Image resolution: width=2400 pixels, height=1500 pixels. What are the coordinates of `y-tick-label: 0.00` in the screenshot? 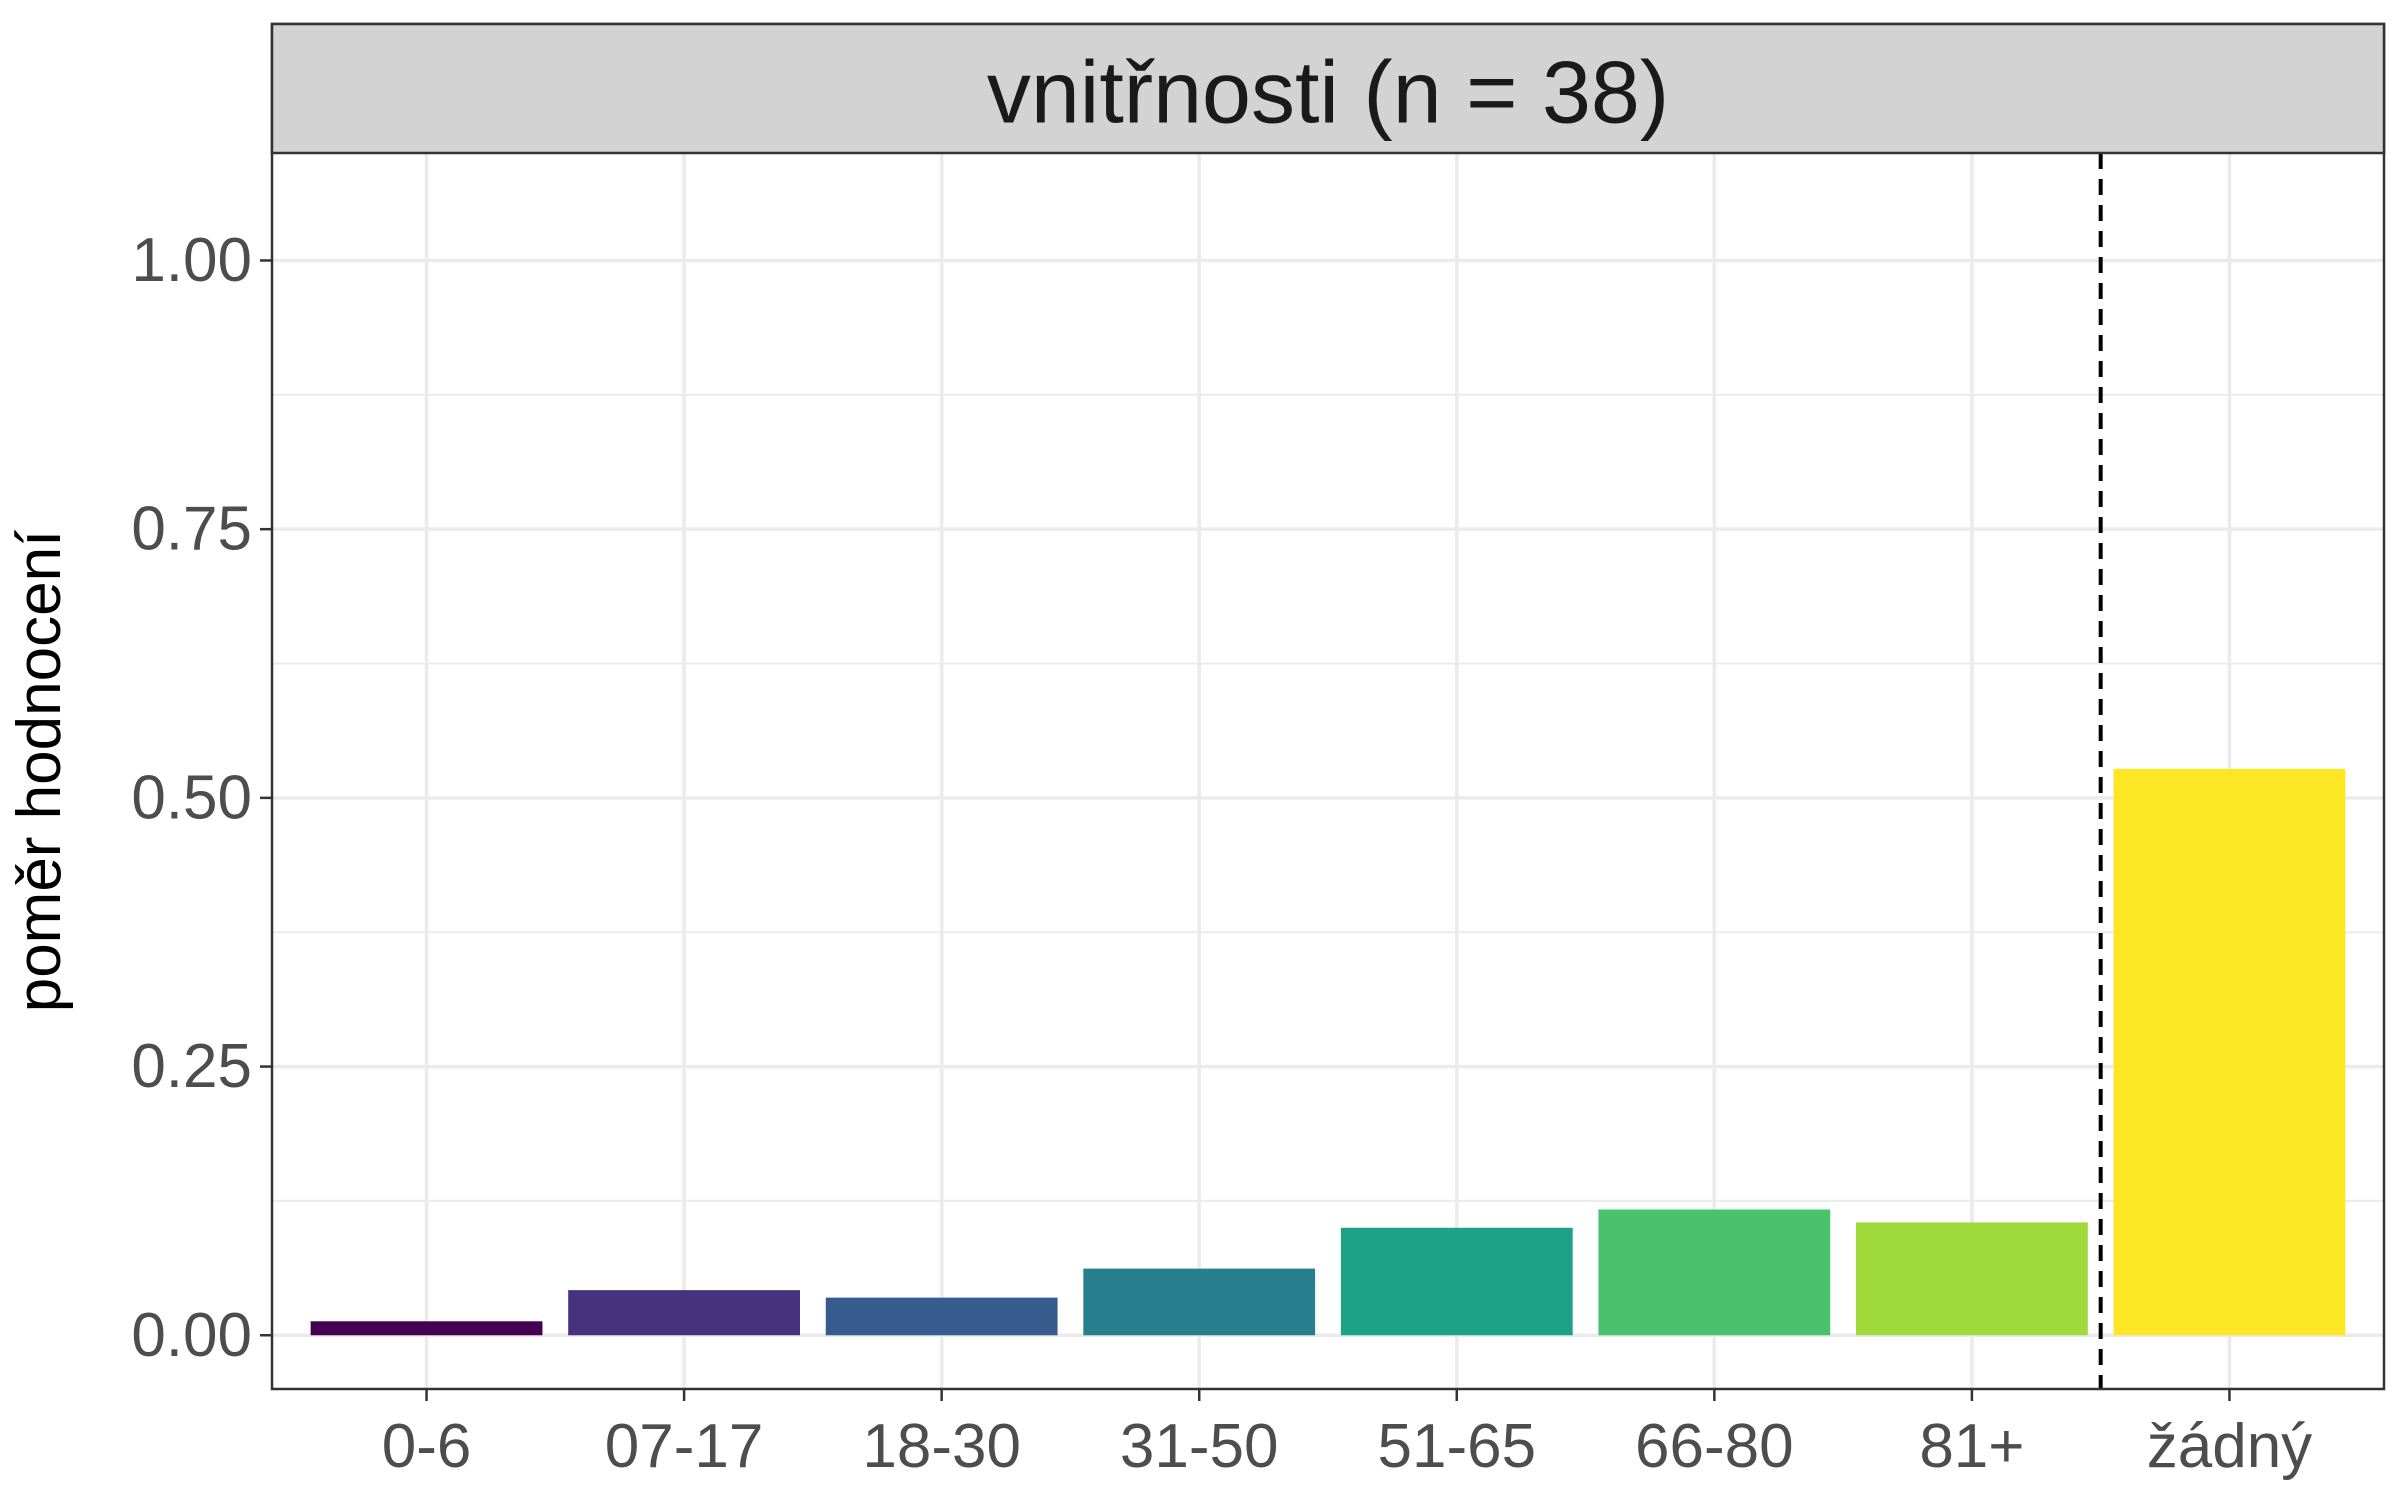 It's located at (191, 1335).